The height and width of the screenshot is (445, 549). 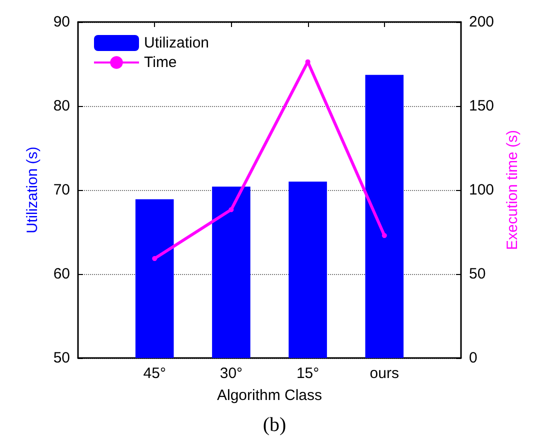 I want to click on x-tick-label: 15°, so click(x=308, y=373).